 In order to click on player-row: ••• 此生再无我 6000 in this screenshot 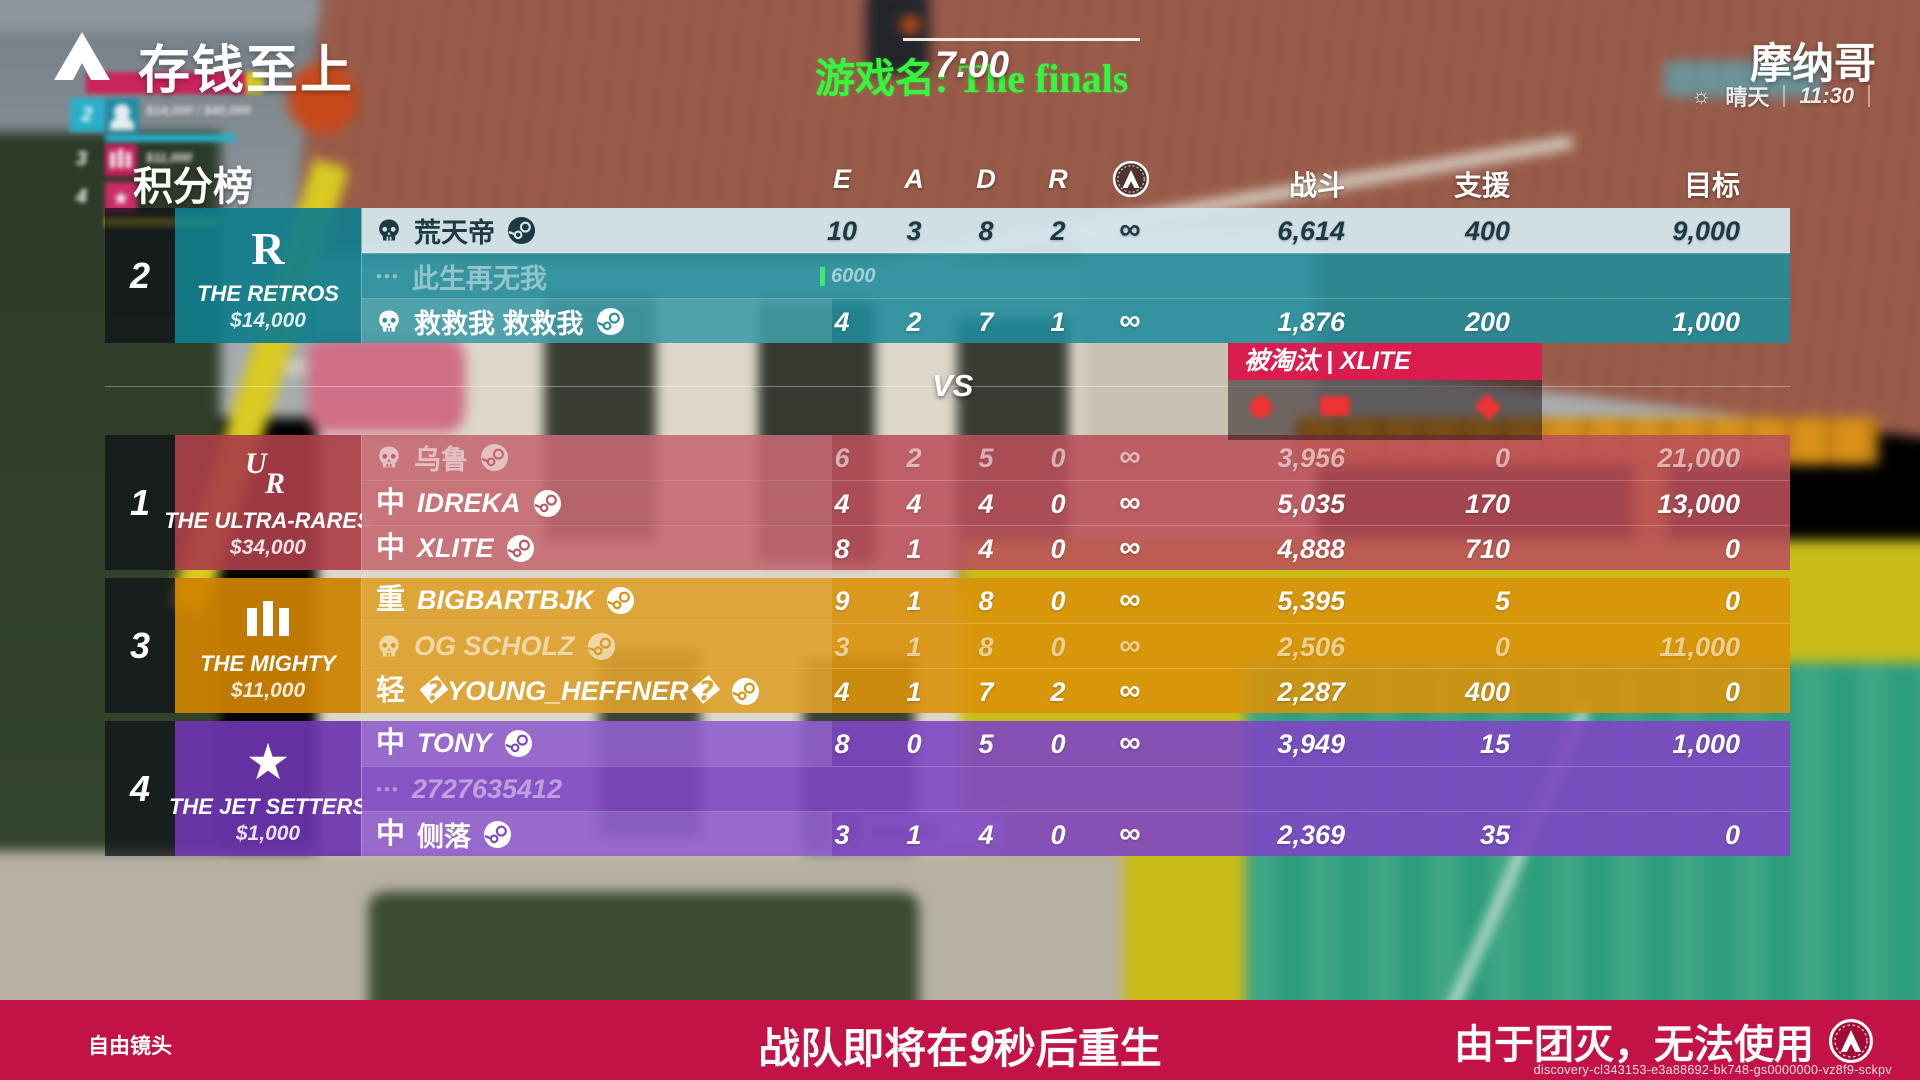, I will do `click(1076, 275)`.